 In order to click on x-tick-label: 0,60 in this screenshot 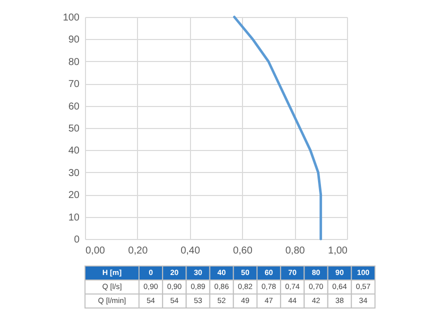, I will do `click(242, 251)`.